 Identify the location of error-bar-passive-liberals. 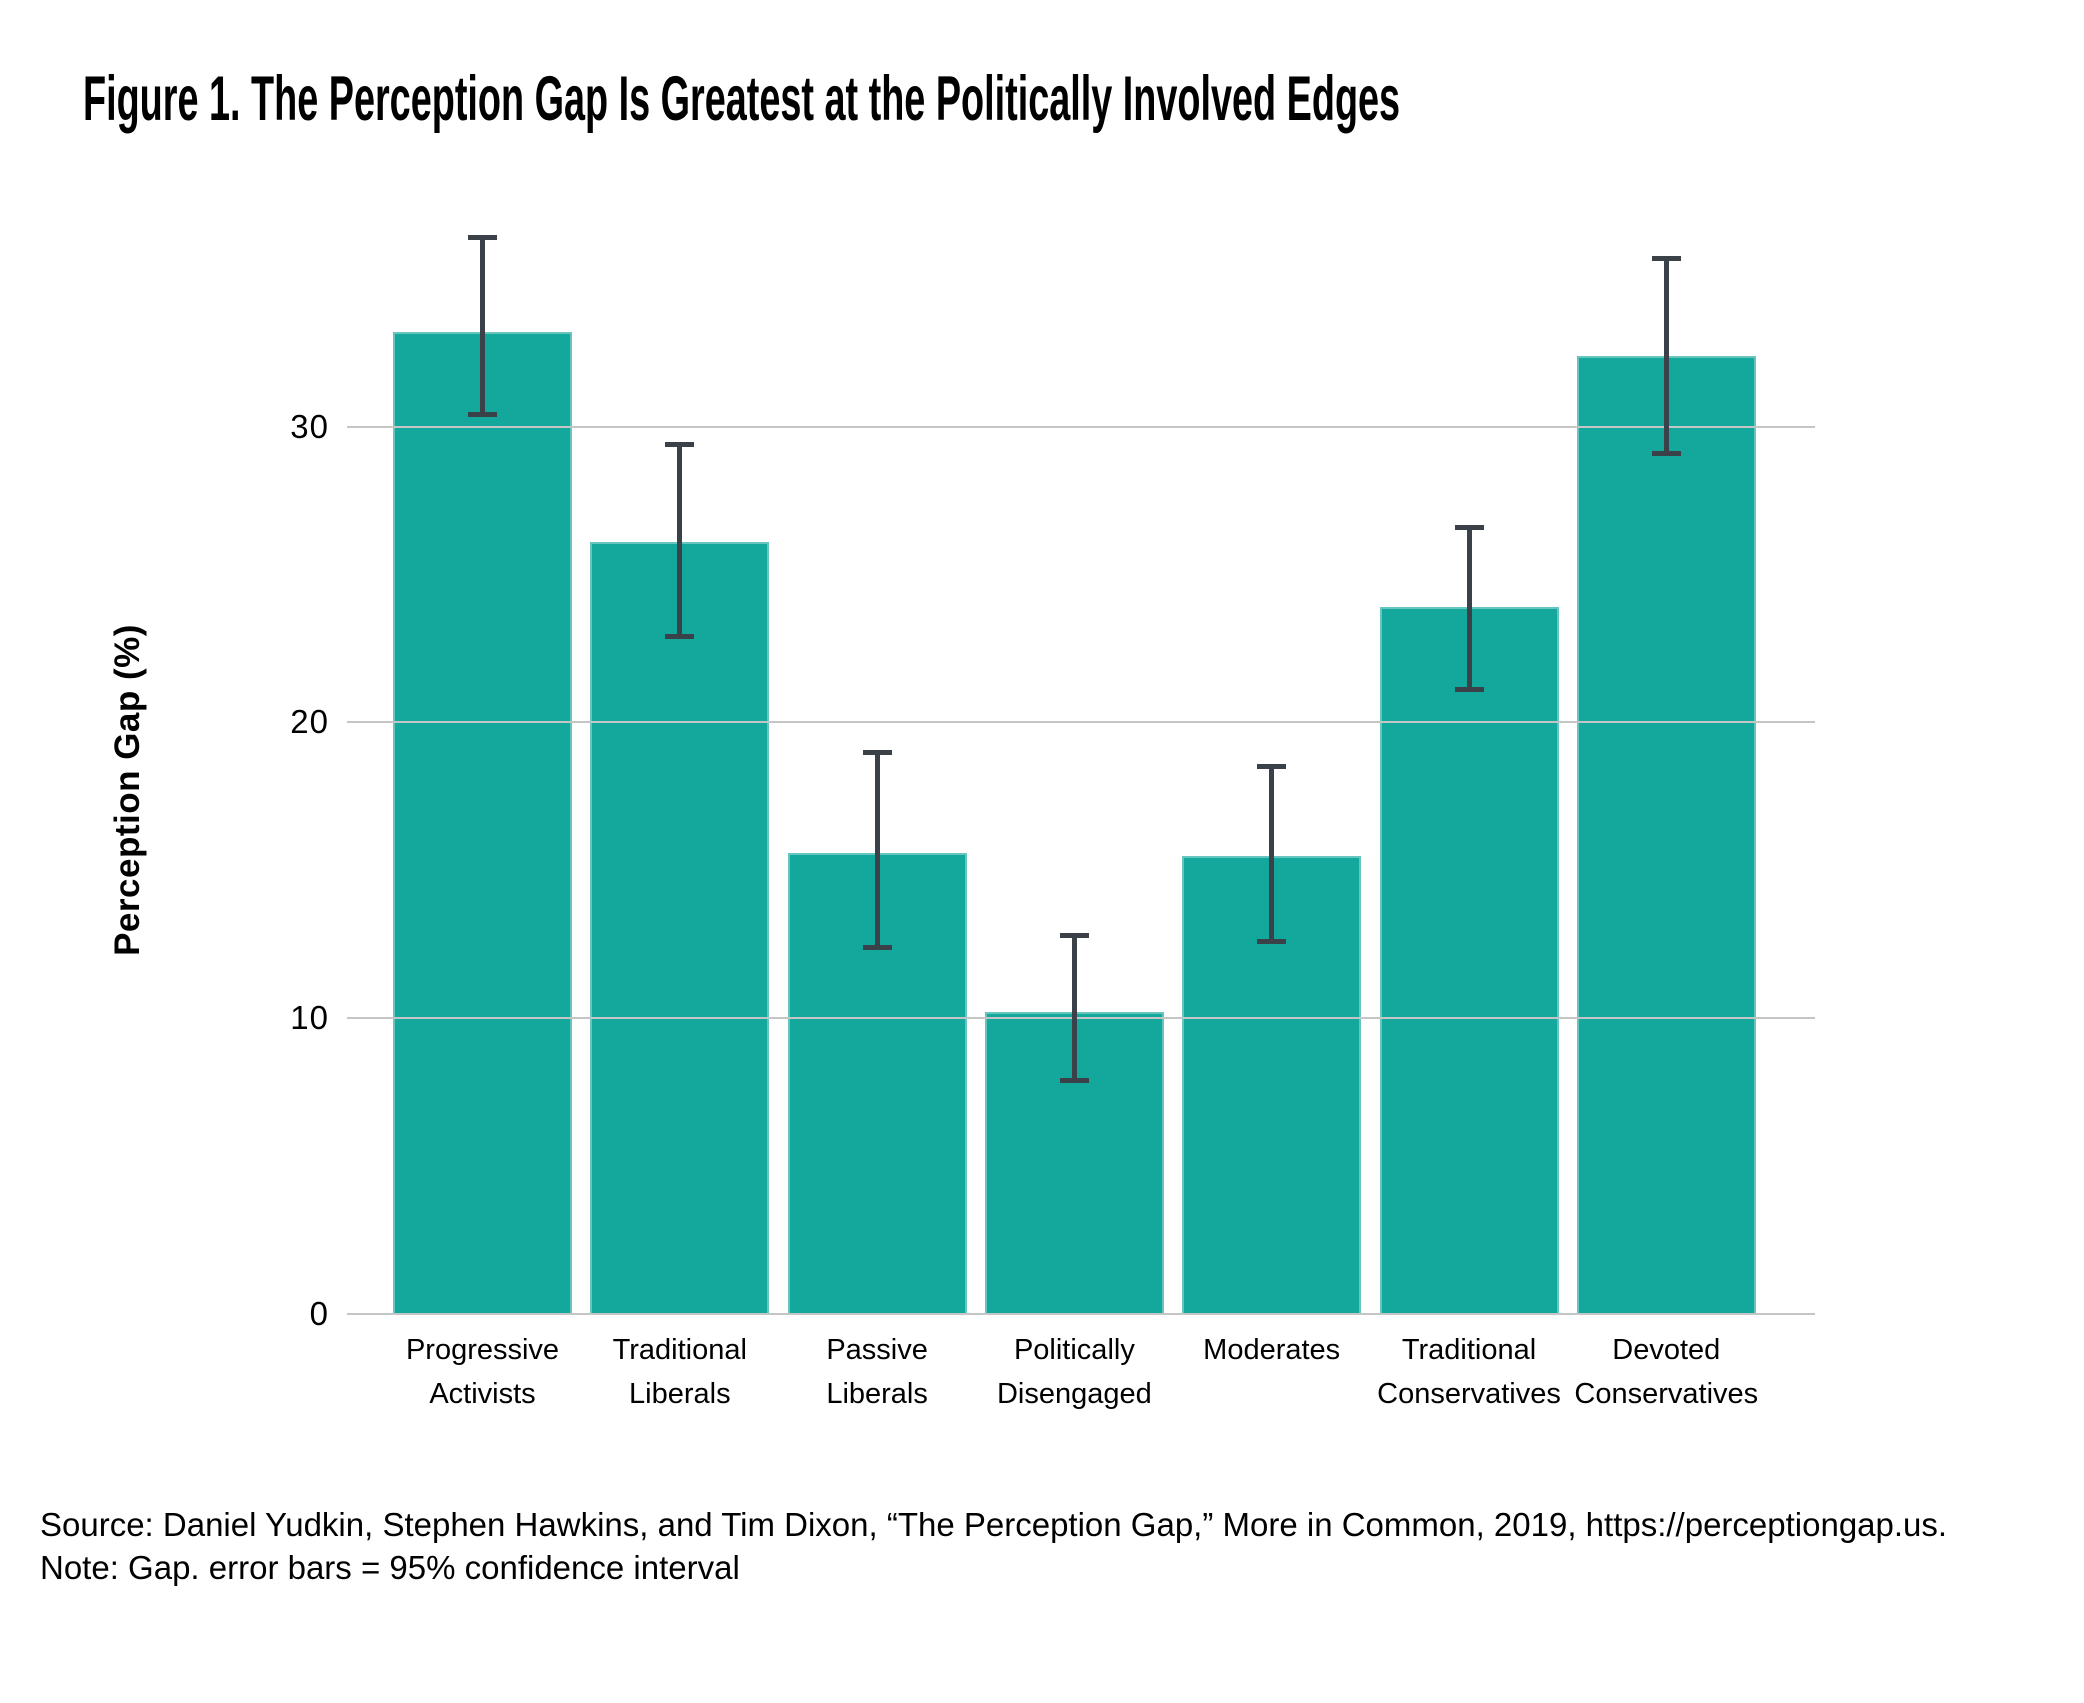
(877, 850).